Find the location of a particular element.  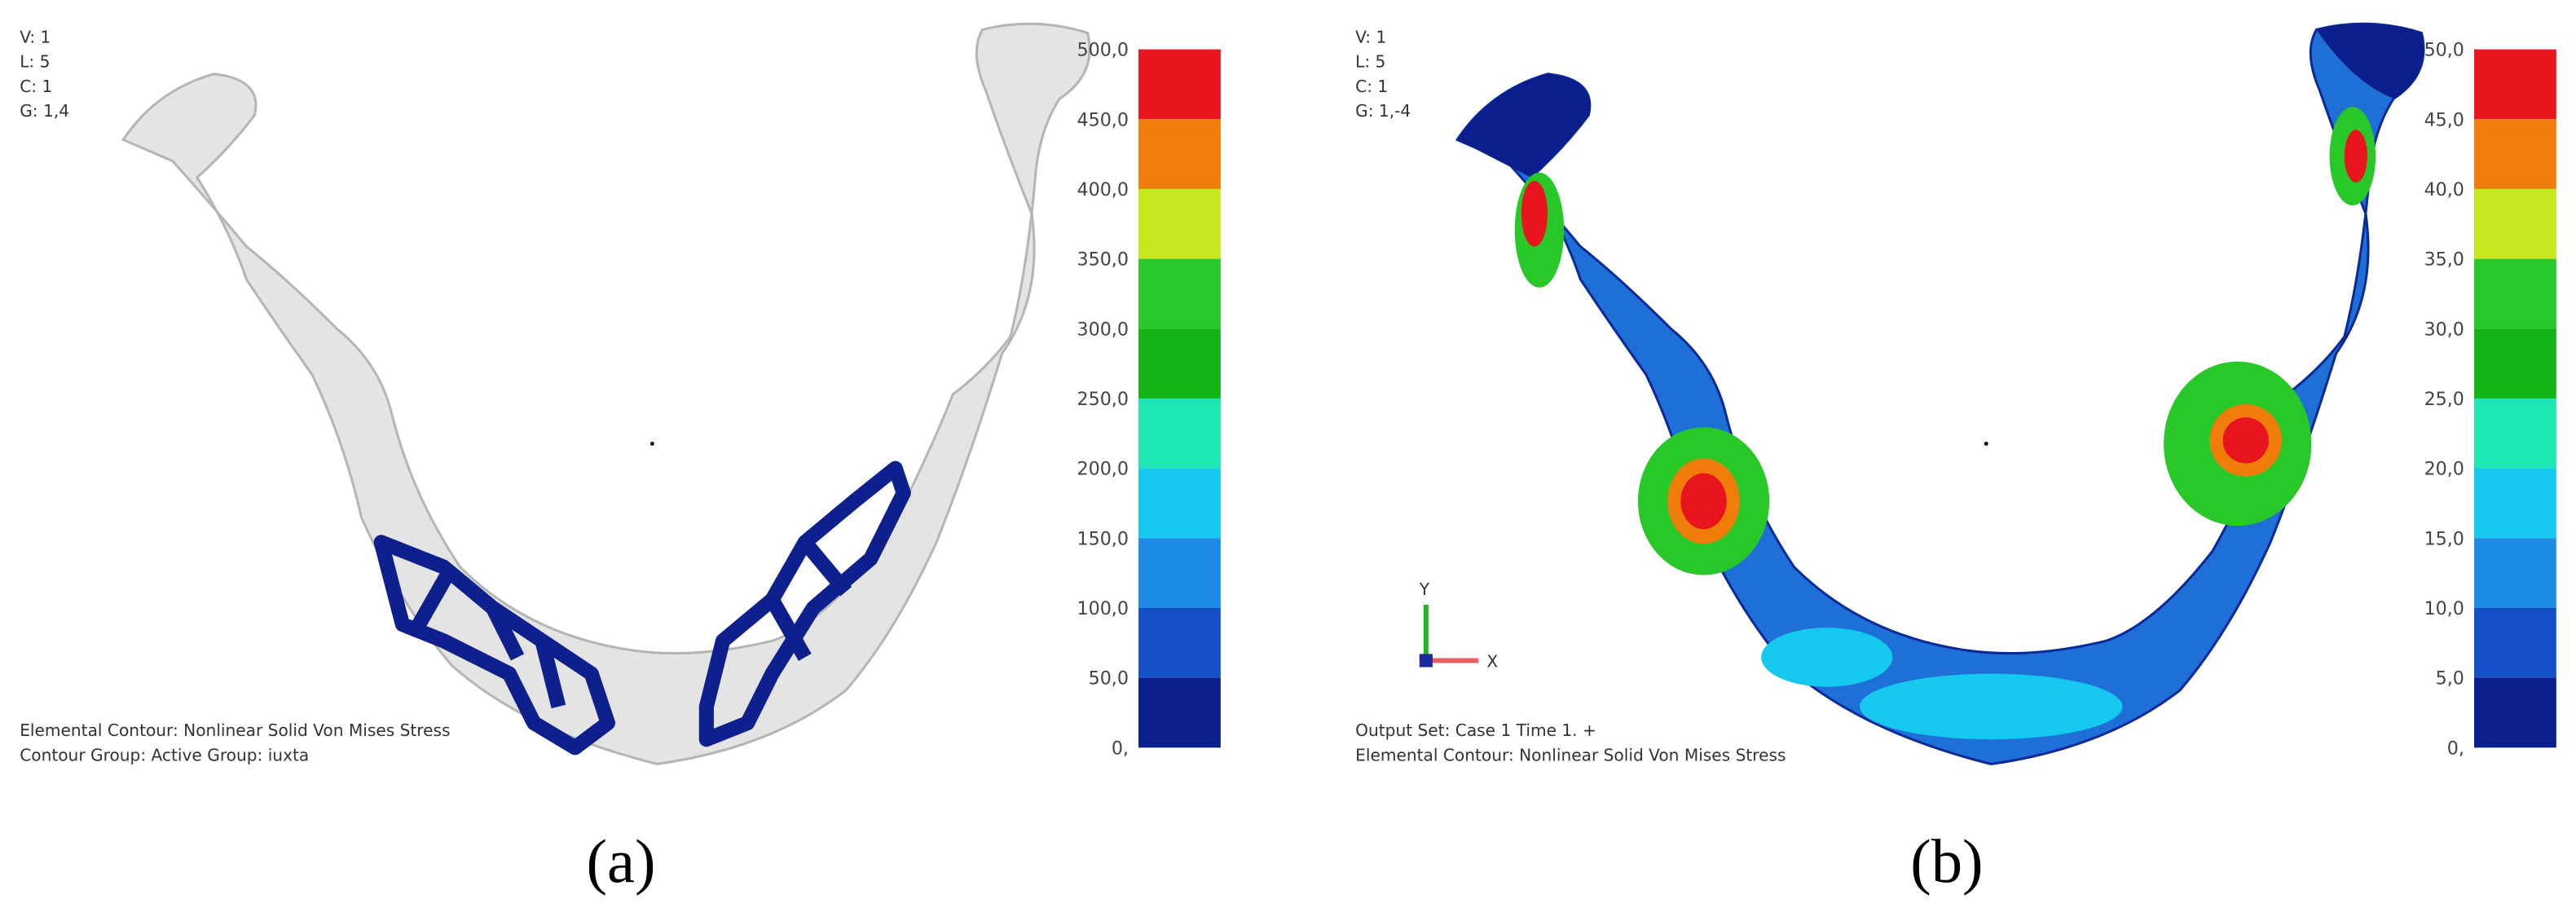

axis-label: X is located at coordinates (1492, 662).